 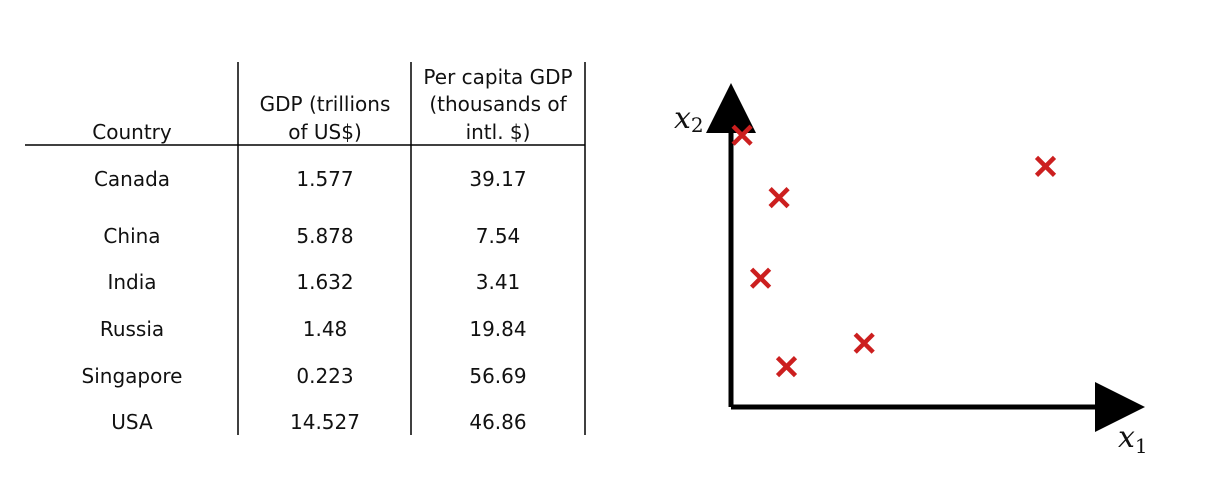 I want to click on table-row: Russia 1.48 19.84, so click(x=313, y=329).